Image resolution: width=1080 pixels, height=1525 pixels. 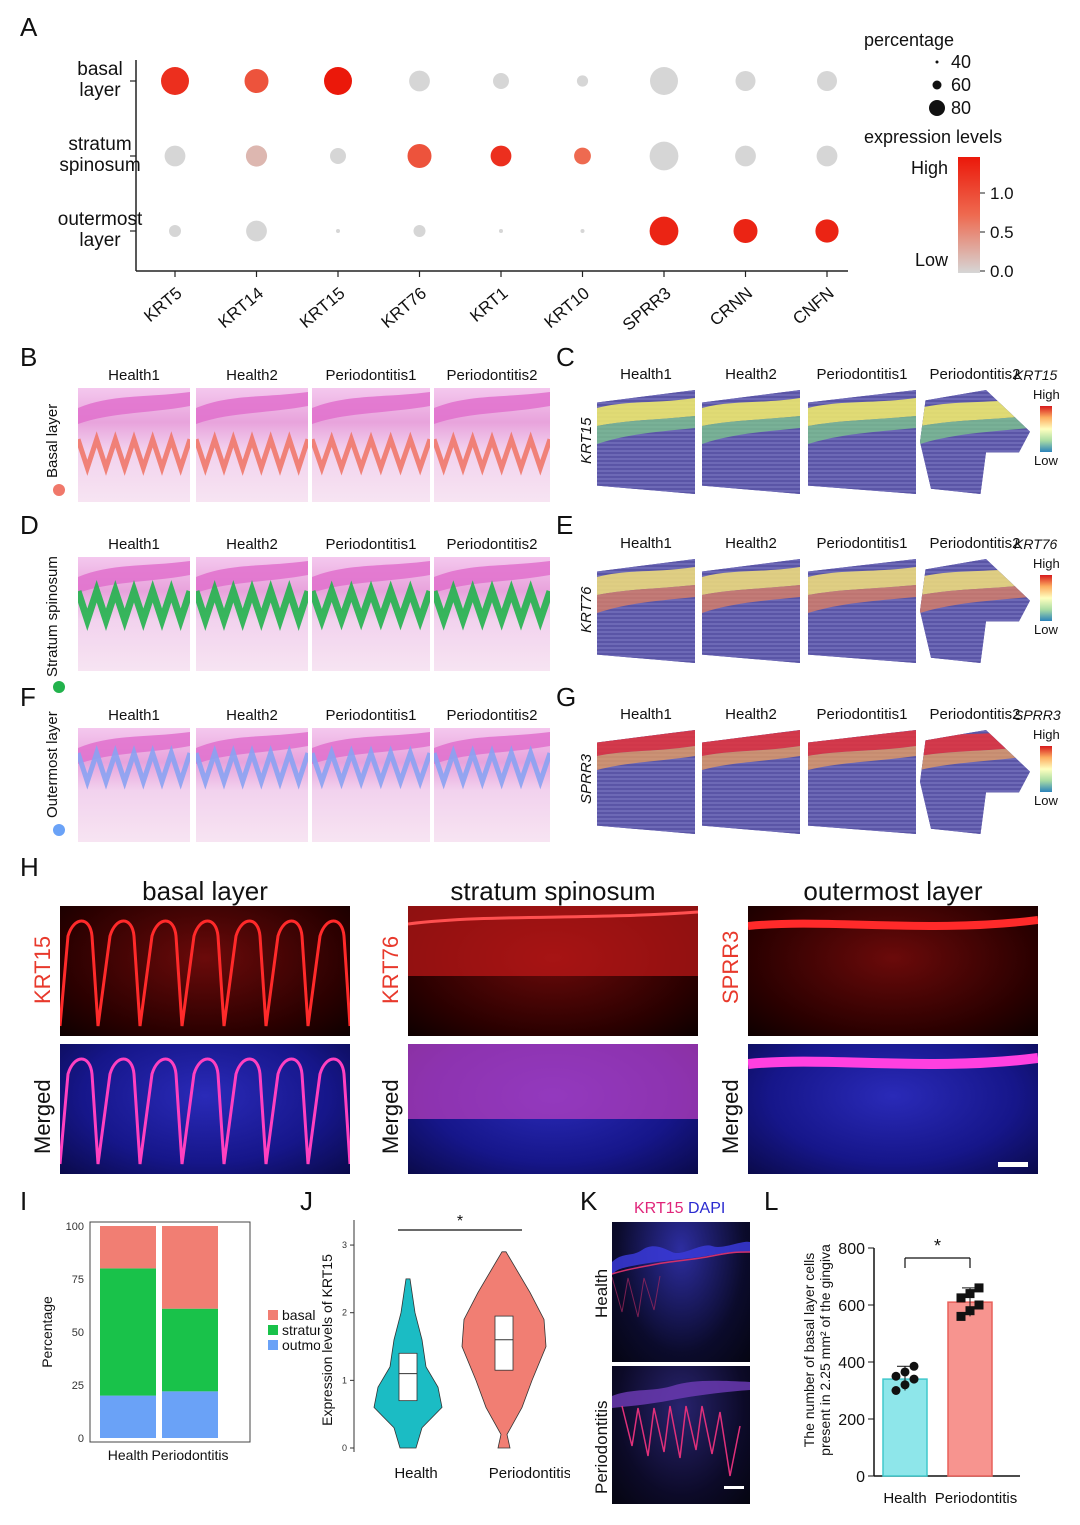 I want to click on panel-a-letter: A, so click(x=29, y=27).